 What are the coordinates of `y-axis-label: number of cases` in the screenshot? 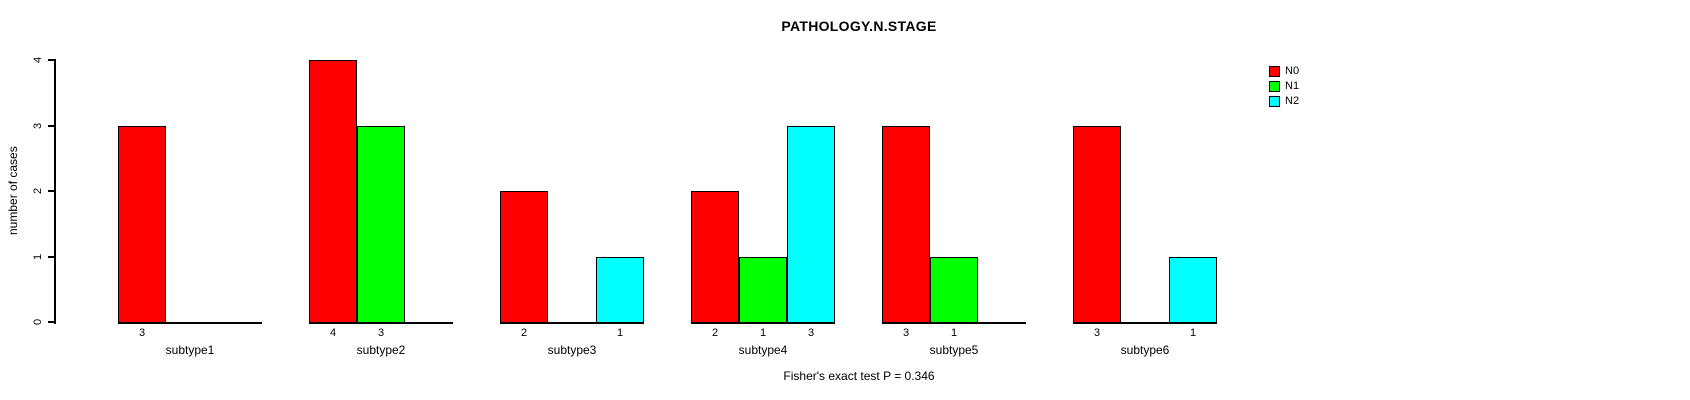 It's located at (13, 191).